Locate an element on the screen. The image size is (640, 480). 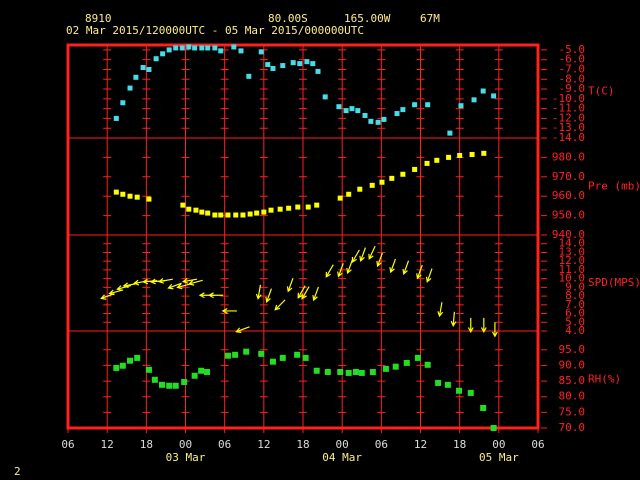
y-axis-label: SPD(MPS) is located at coordinates (614, 282).